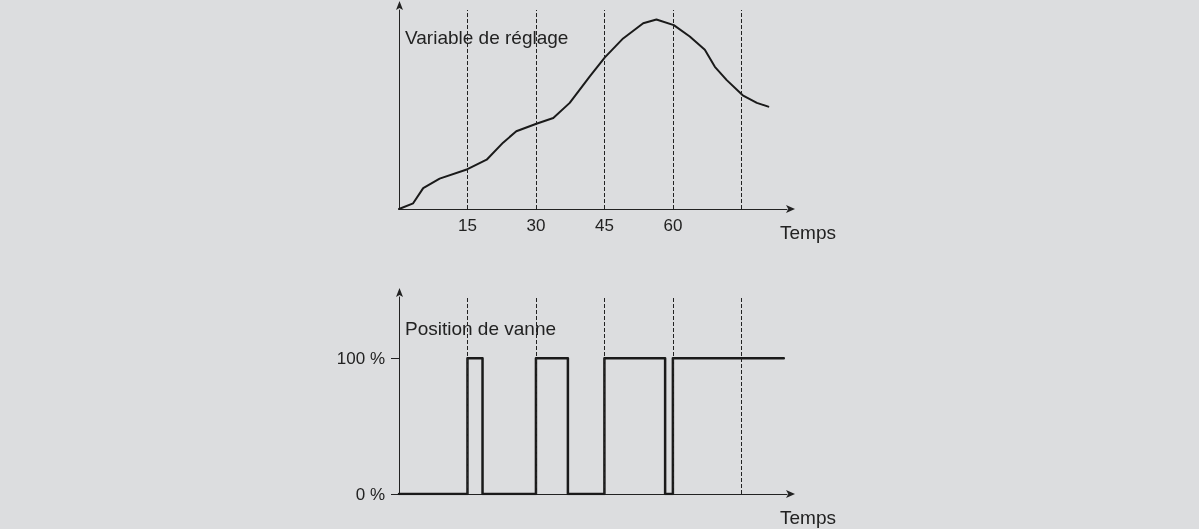 This screenshot has width=1199, height=529. What do you see at coordinates (370, 494) in the screenshot?
I see `y-tick-label: 0 %` at bounding box center [370, 494].